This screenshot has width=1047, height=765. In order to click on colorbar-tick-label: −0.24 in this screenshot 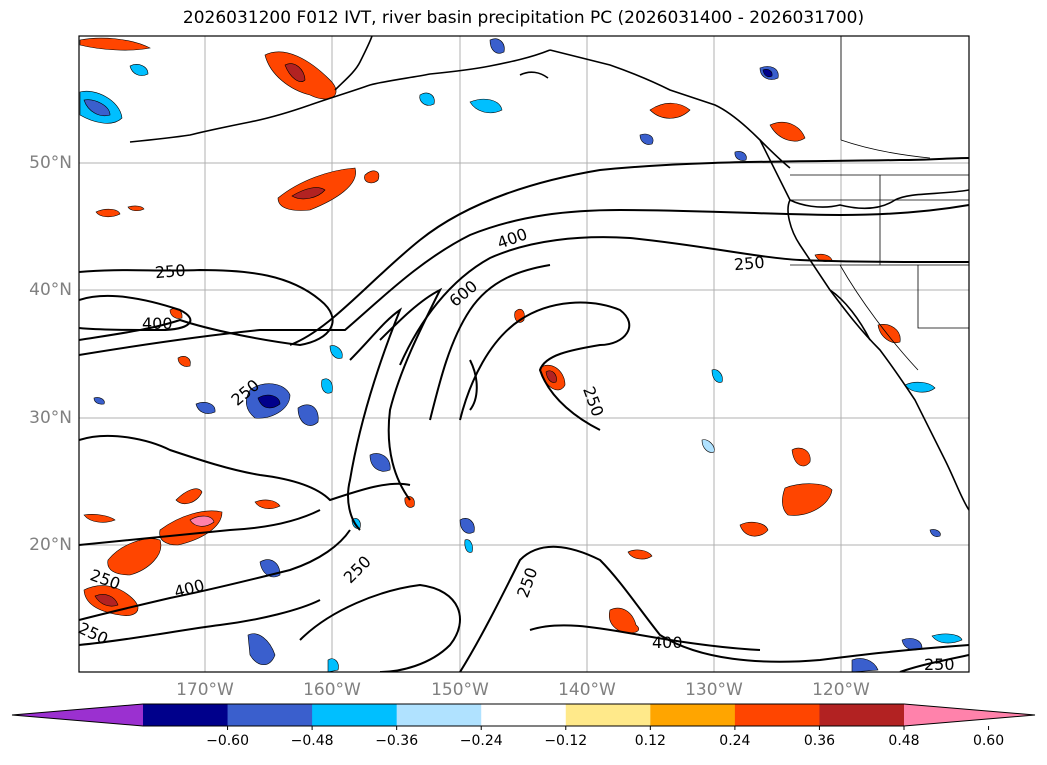, I will do `click(481, 741)`.